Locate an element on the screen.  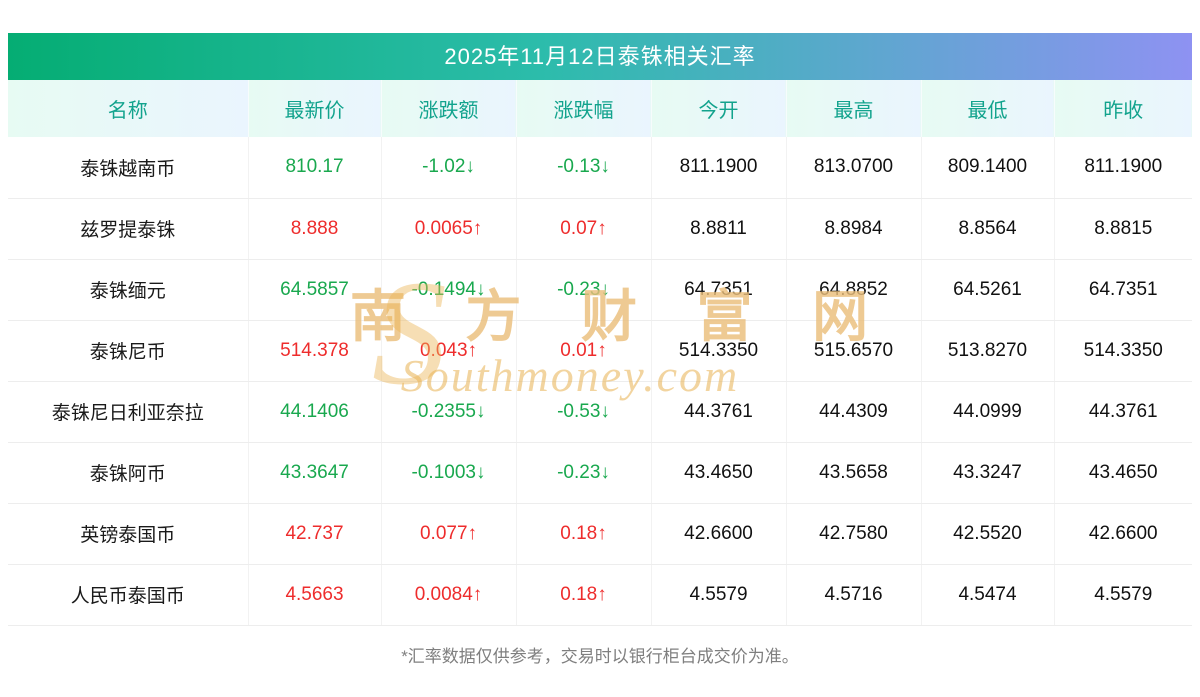
currency-pair-name: 泰铢缅元 is located at coordinates (128, 290).